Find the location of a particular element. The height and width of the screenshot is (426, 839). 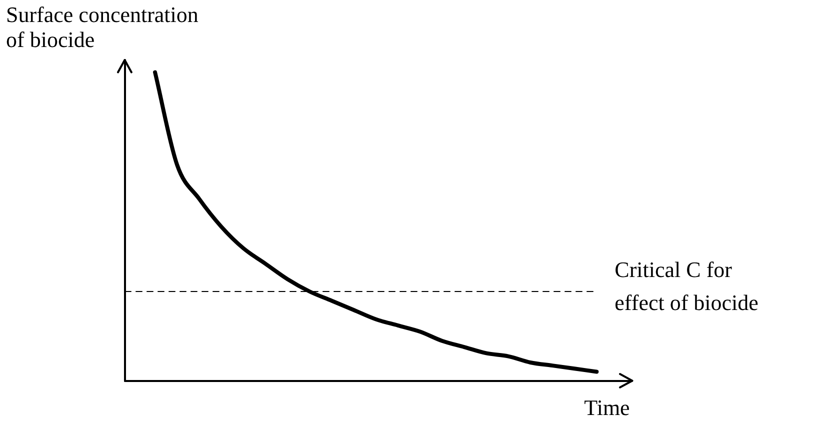

ref-line-label: Critical C for effect of biocide is located at coordinates (686, 285).